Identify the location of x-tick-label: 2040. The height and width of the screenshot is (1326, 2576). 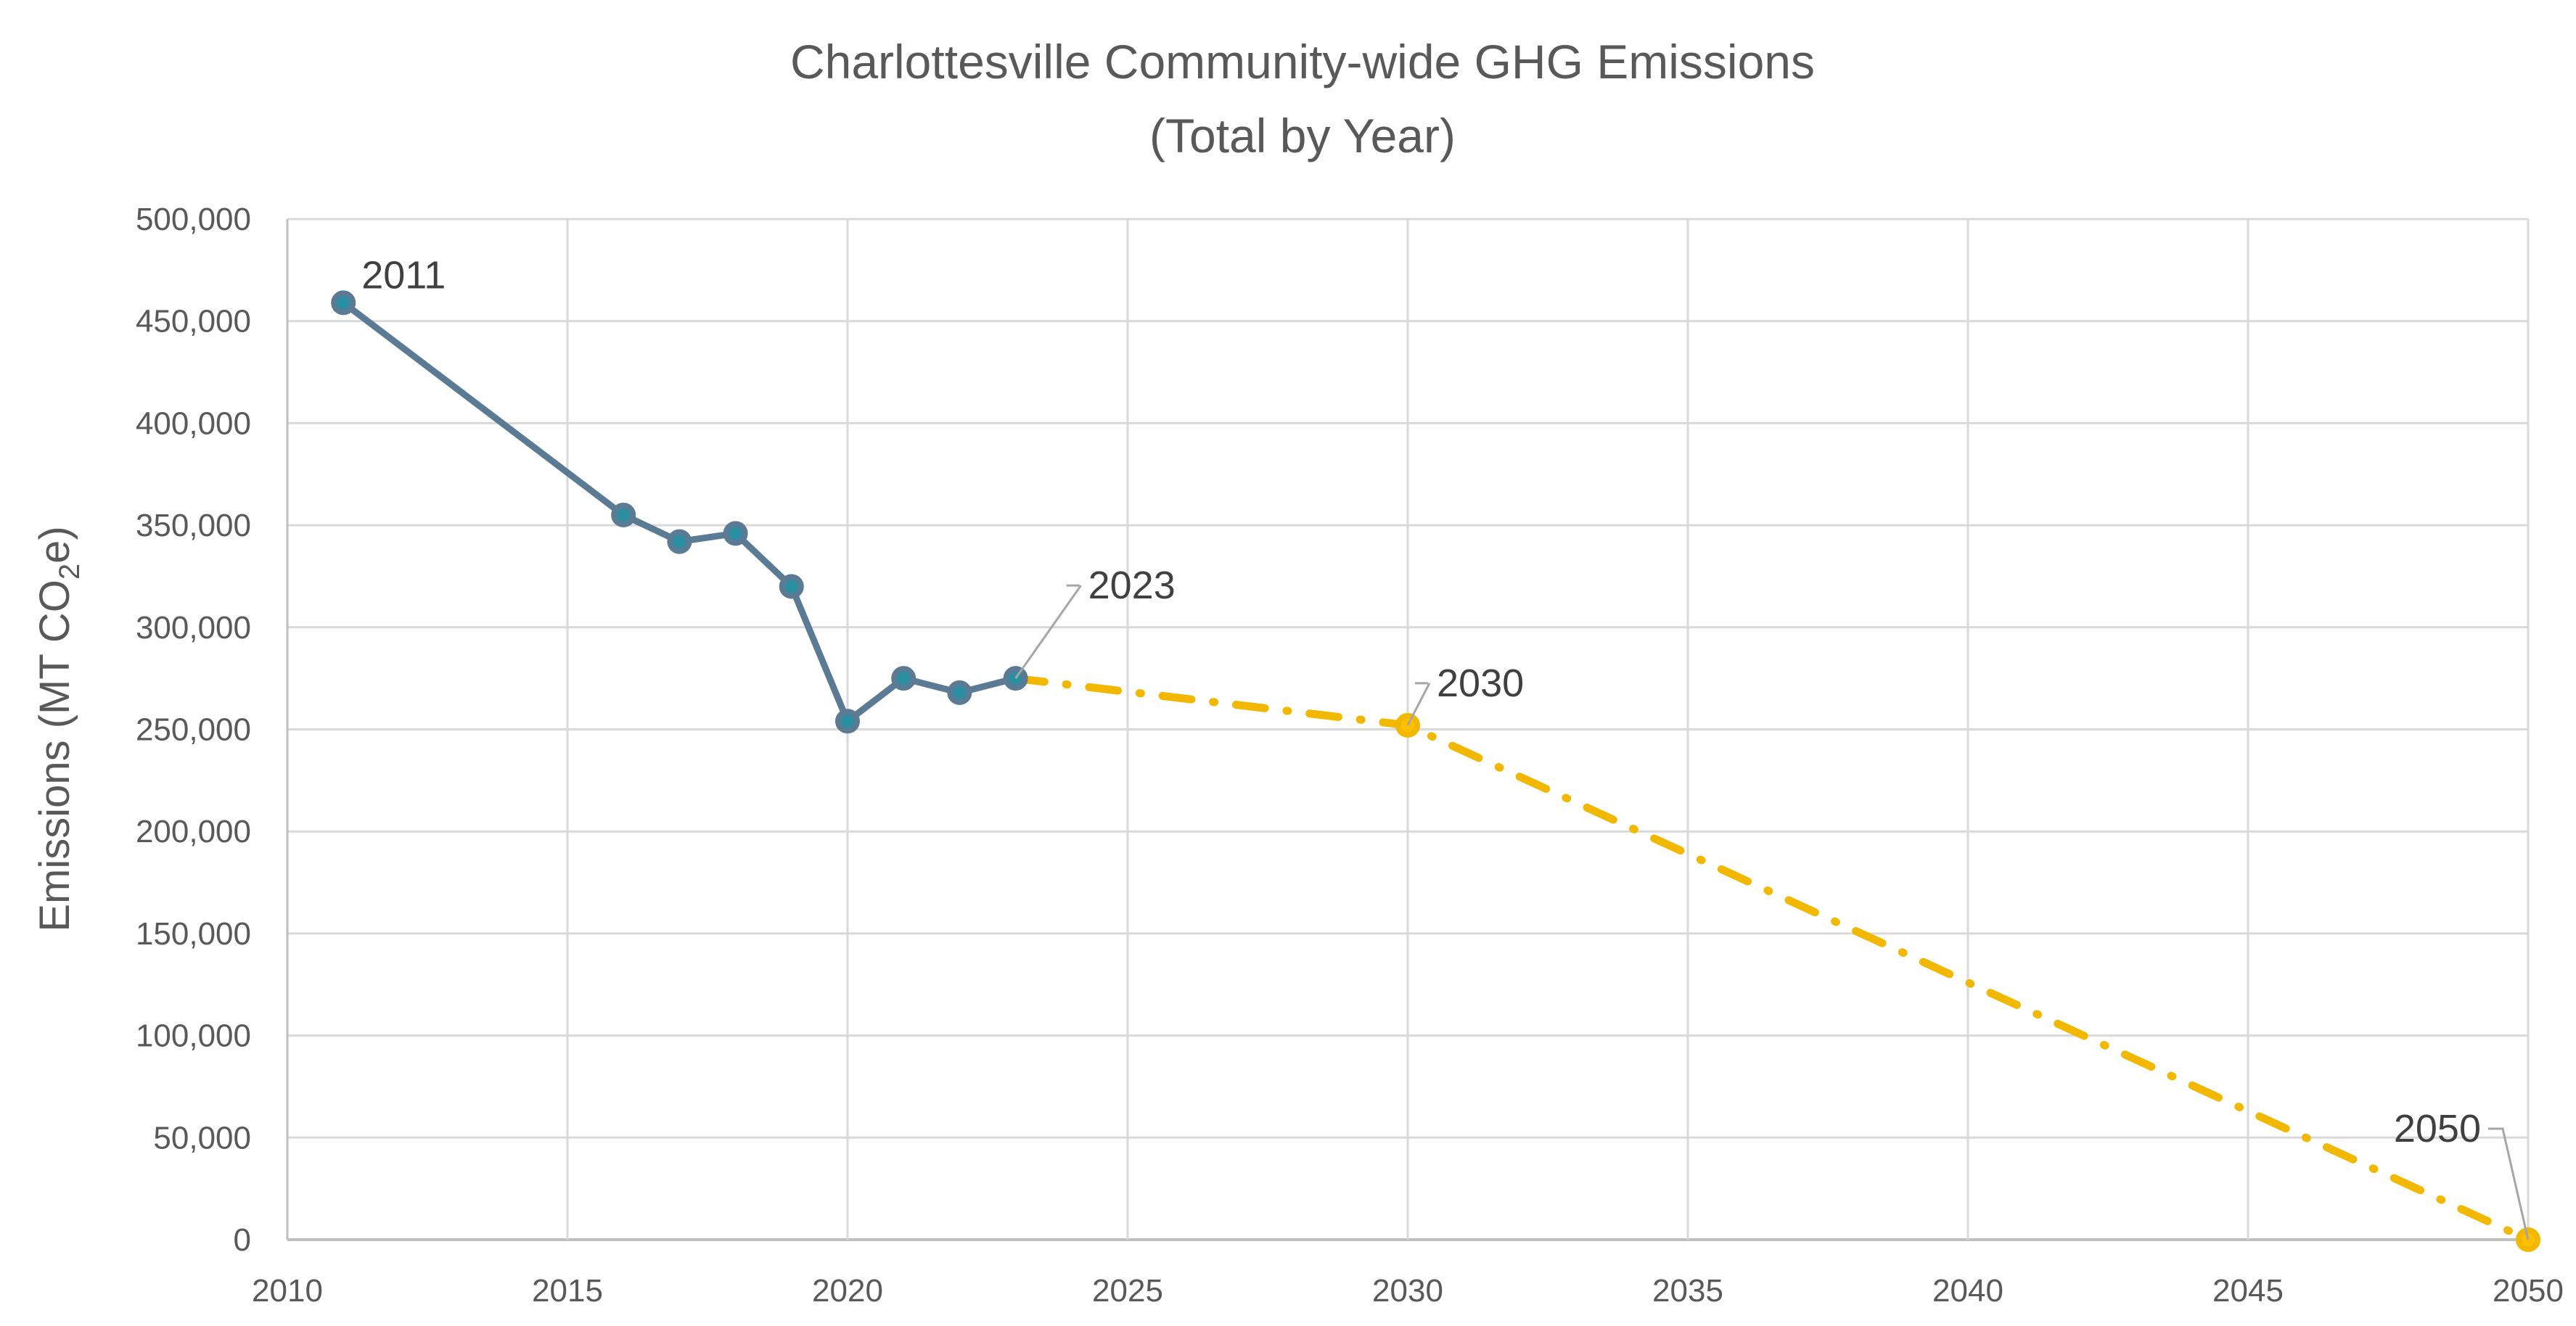
(1967, 1291).